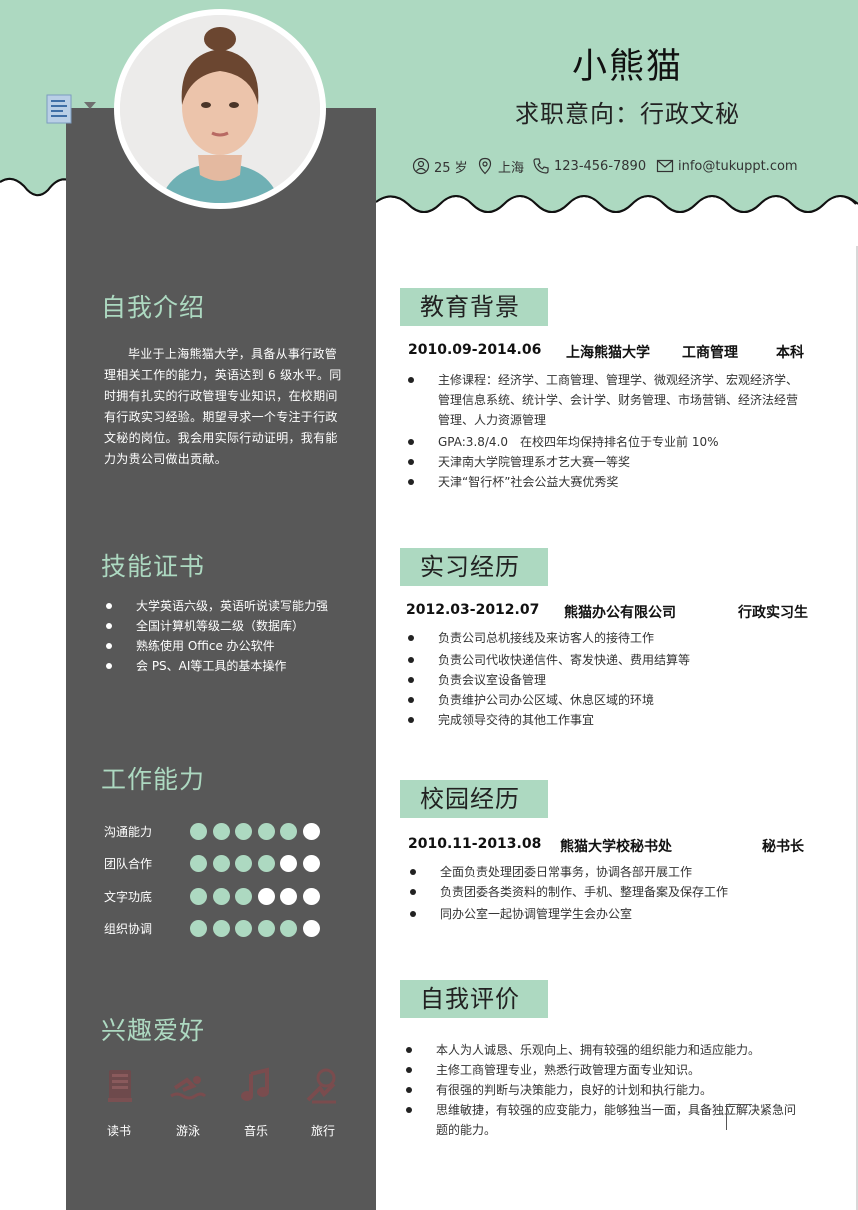 The image size is (858, 1210). I want to click on contact-age: 25 岁, so click(440, 166).